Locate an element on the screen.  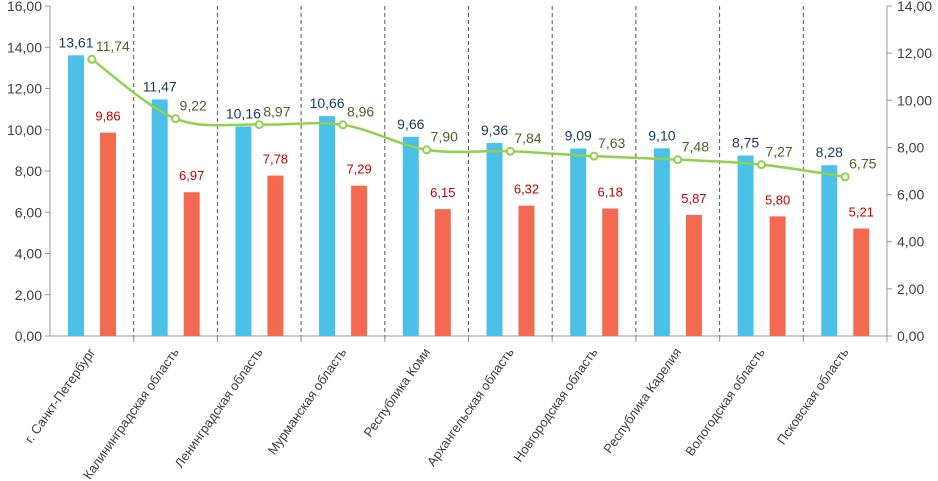
left-tick-label: 6,00 is located at coordinates (28, 212).